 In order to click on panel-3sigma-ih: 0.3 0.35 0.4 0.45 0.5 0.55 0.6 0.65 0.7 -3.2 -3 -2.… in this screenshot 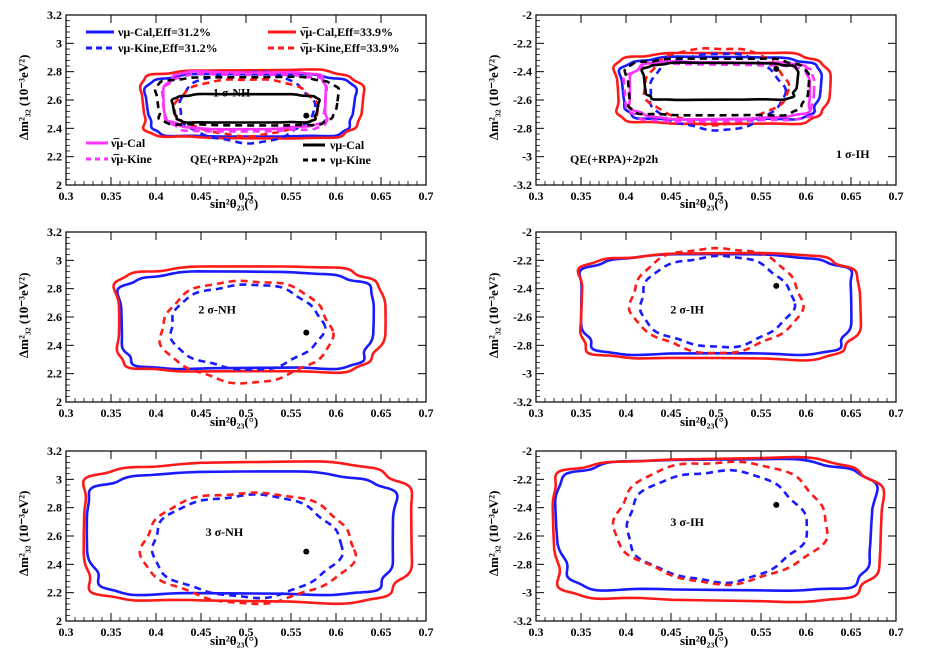, I will do `click(708, 541)`.